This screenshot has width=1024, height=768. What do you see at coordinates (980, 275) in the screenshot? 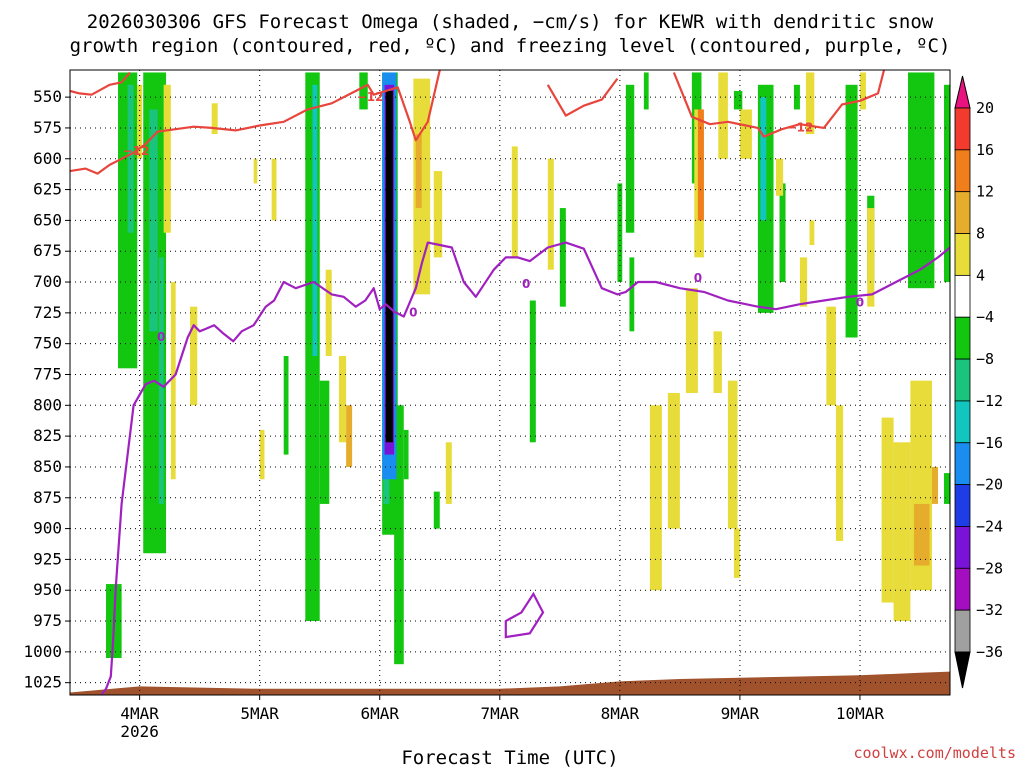
I see `colorbar-label: 4` at bounding box center [980, 275].